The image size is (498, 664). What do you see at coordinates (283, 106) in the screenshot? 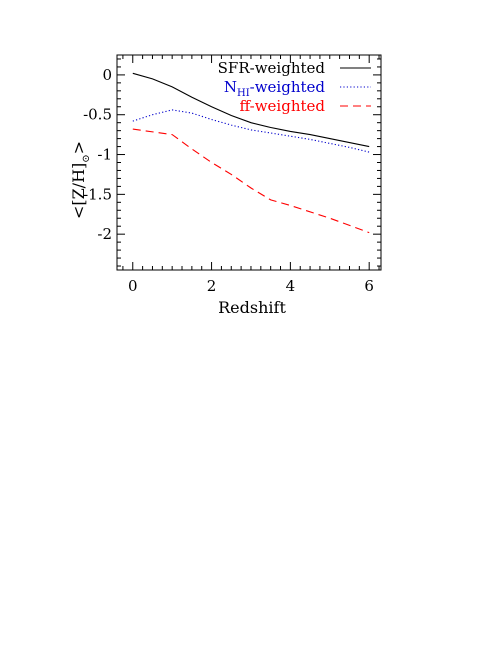
I see `legend-label-2: ff-weighted` at bounding box center [283, 106].